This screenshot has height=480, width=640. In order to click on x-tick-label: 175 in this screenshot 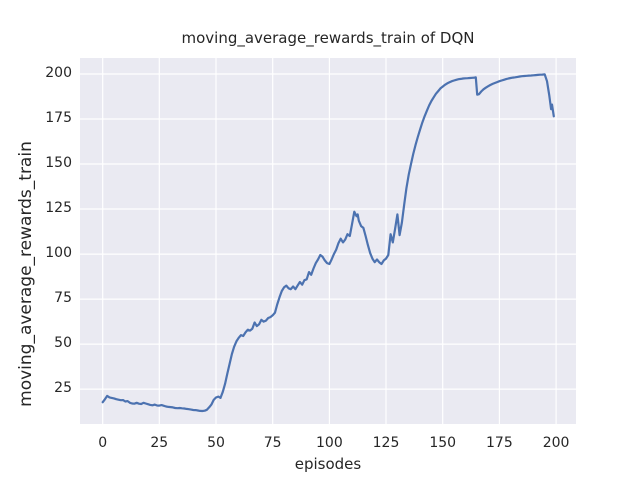, I will do `click(499, 443)`.